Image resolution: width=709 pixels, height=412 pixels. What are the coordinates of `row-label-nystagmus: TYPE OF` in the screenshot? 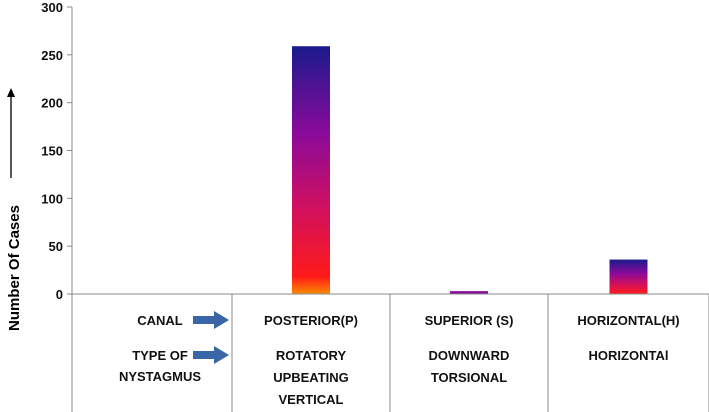 It's located at (160, 355).